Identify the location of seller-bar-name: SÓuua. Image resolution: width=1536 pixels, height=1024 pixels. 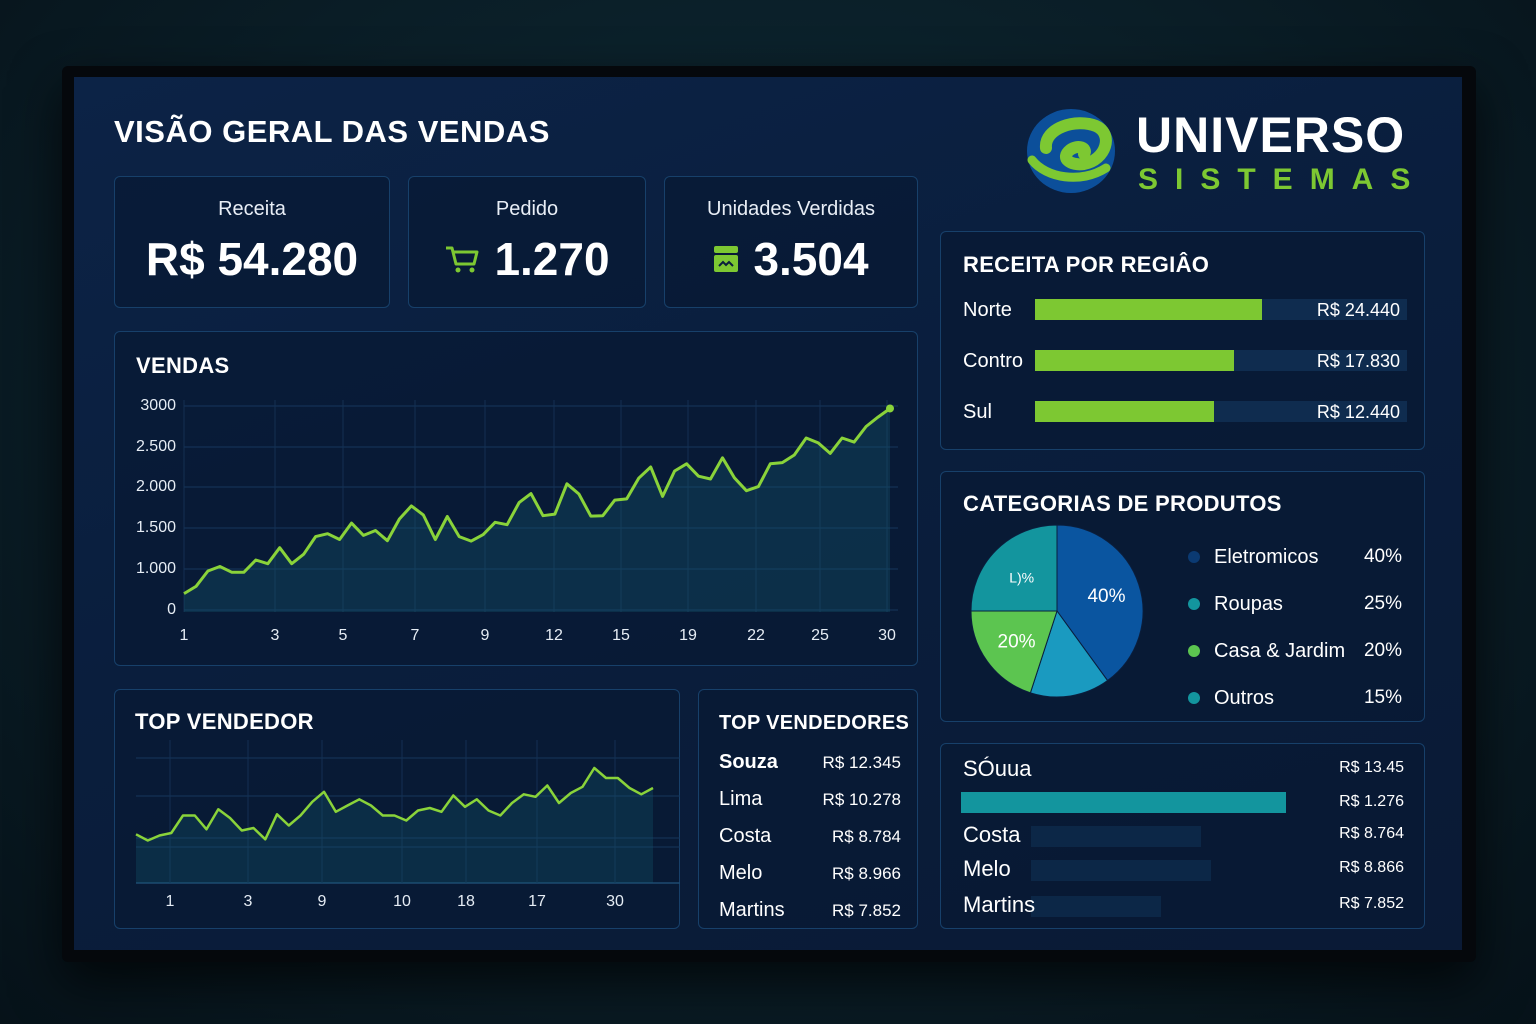
(997, 768).